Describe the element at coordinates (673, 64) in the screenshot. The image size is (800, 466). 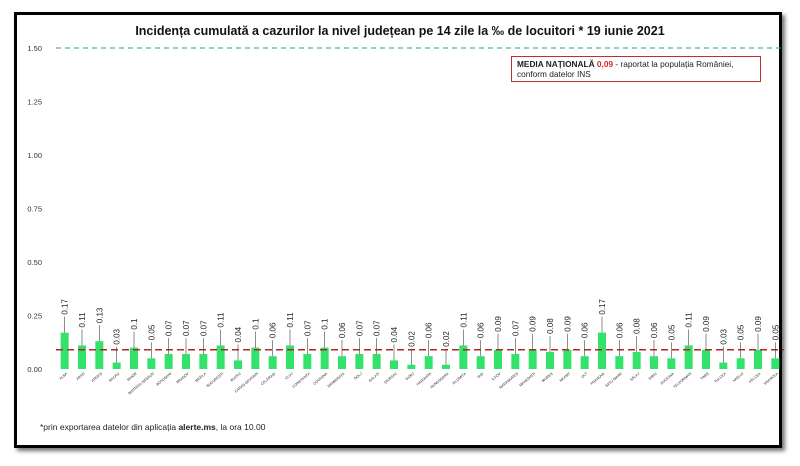
I see `callout-text-line1: - raportat la populația României,` at that location.